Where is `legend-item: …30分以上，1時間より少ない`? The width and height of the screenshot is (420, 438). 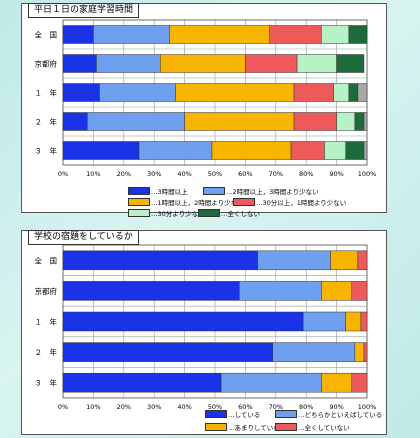
legend-item: …30分以上，1時間より少ない is located at coordinates (289, 202).